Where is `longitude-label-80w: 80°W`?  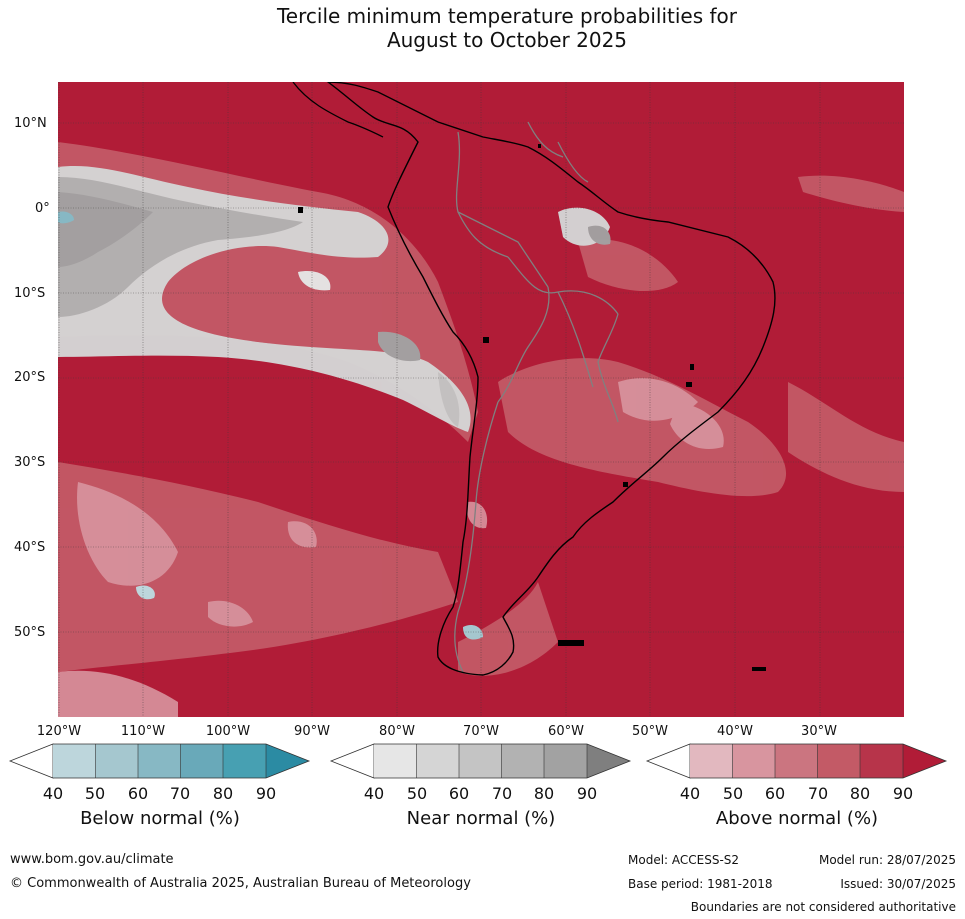
longitude-label-80w: 80°W is located at coordinates (397, 731).